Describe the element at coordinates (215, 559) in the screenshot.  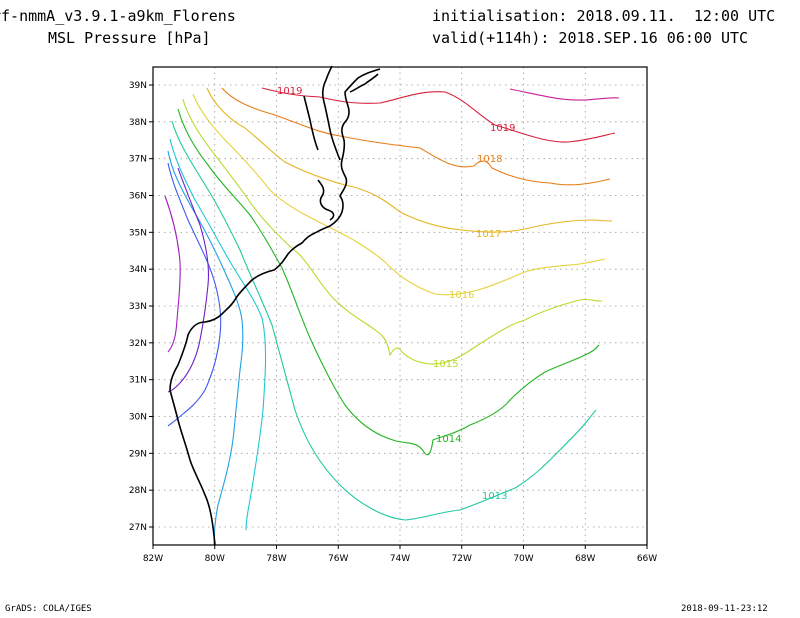
I see `lon-label: 80W` at that location.